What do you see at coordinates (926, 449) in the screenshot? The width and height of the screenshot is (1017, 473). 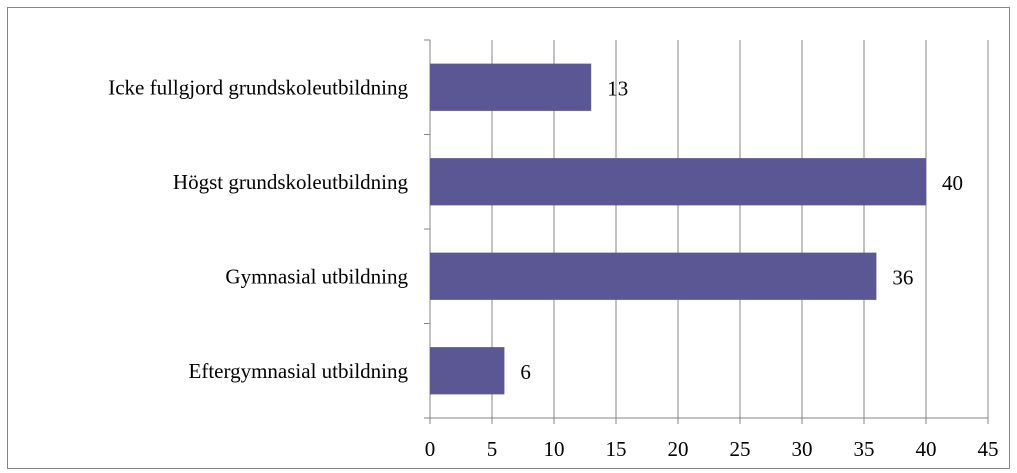 I see `x-tick-label: 40` at bounding box center [926, 449].